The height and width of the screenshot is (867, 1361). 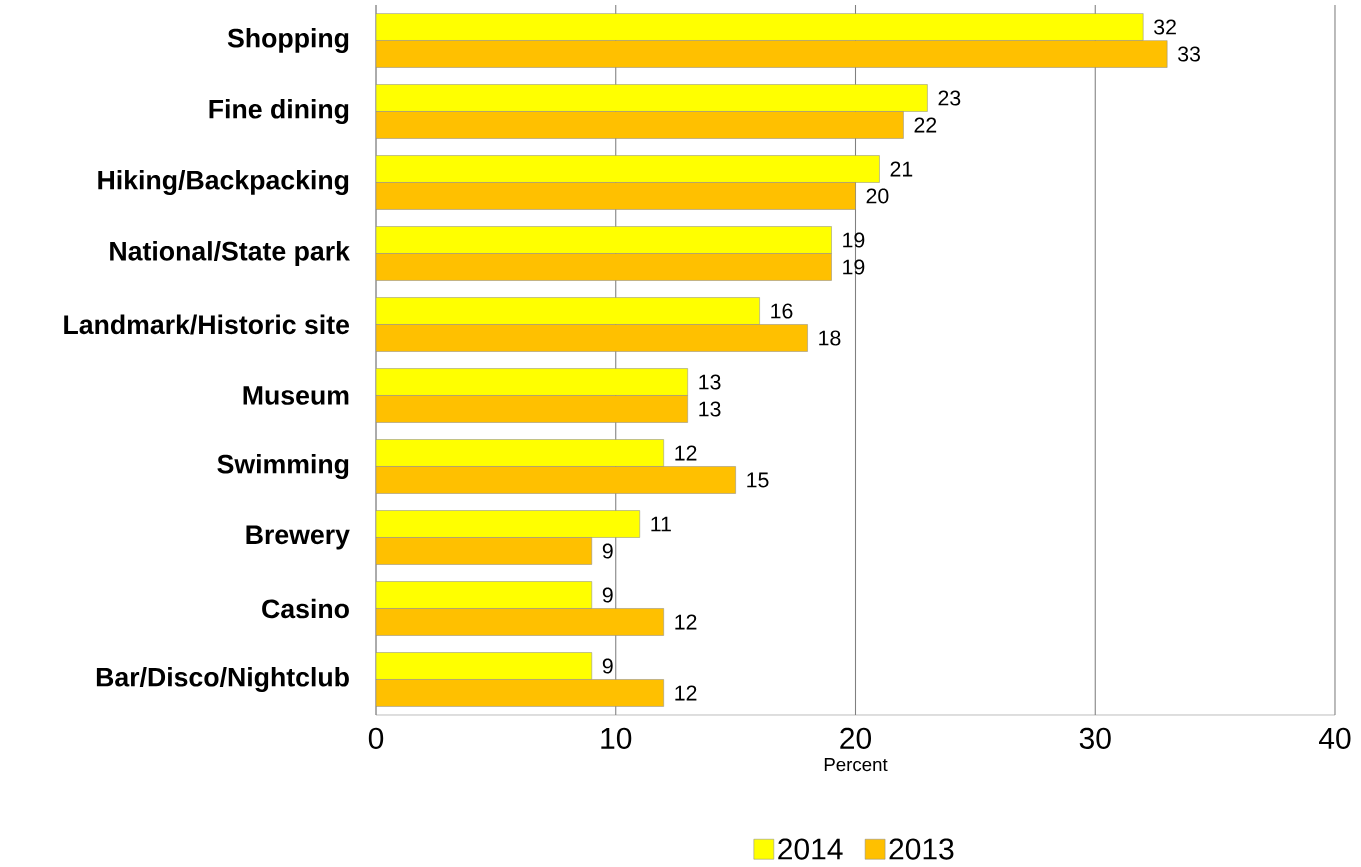 I want to click on data-label: 33, so click(x=1189, y=54).